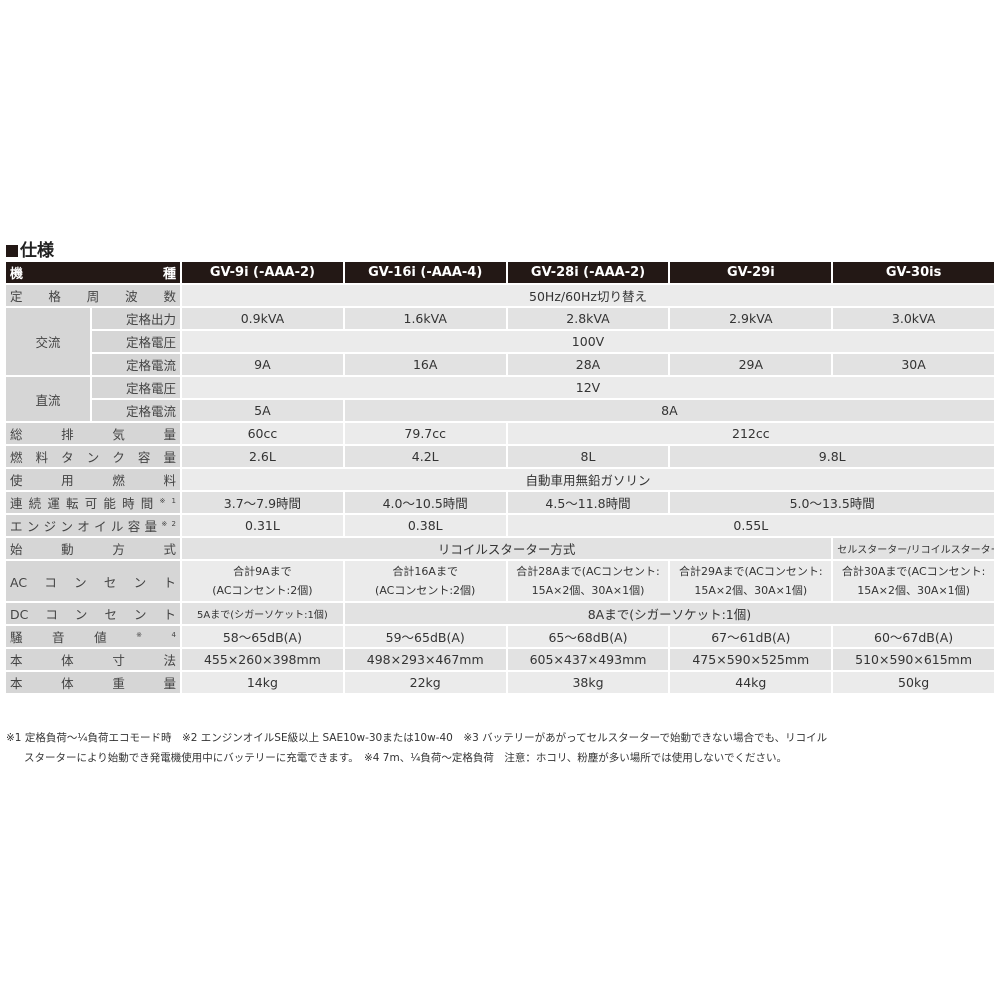  I want to click on row-label-text: 使用燃料, so click(93, 480).